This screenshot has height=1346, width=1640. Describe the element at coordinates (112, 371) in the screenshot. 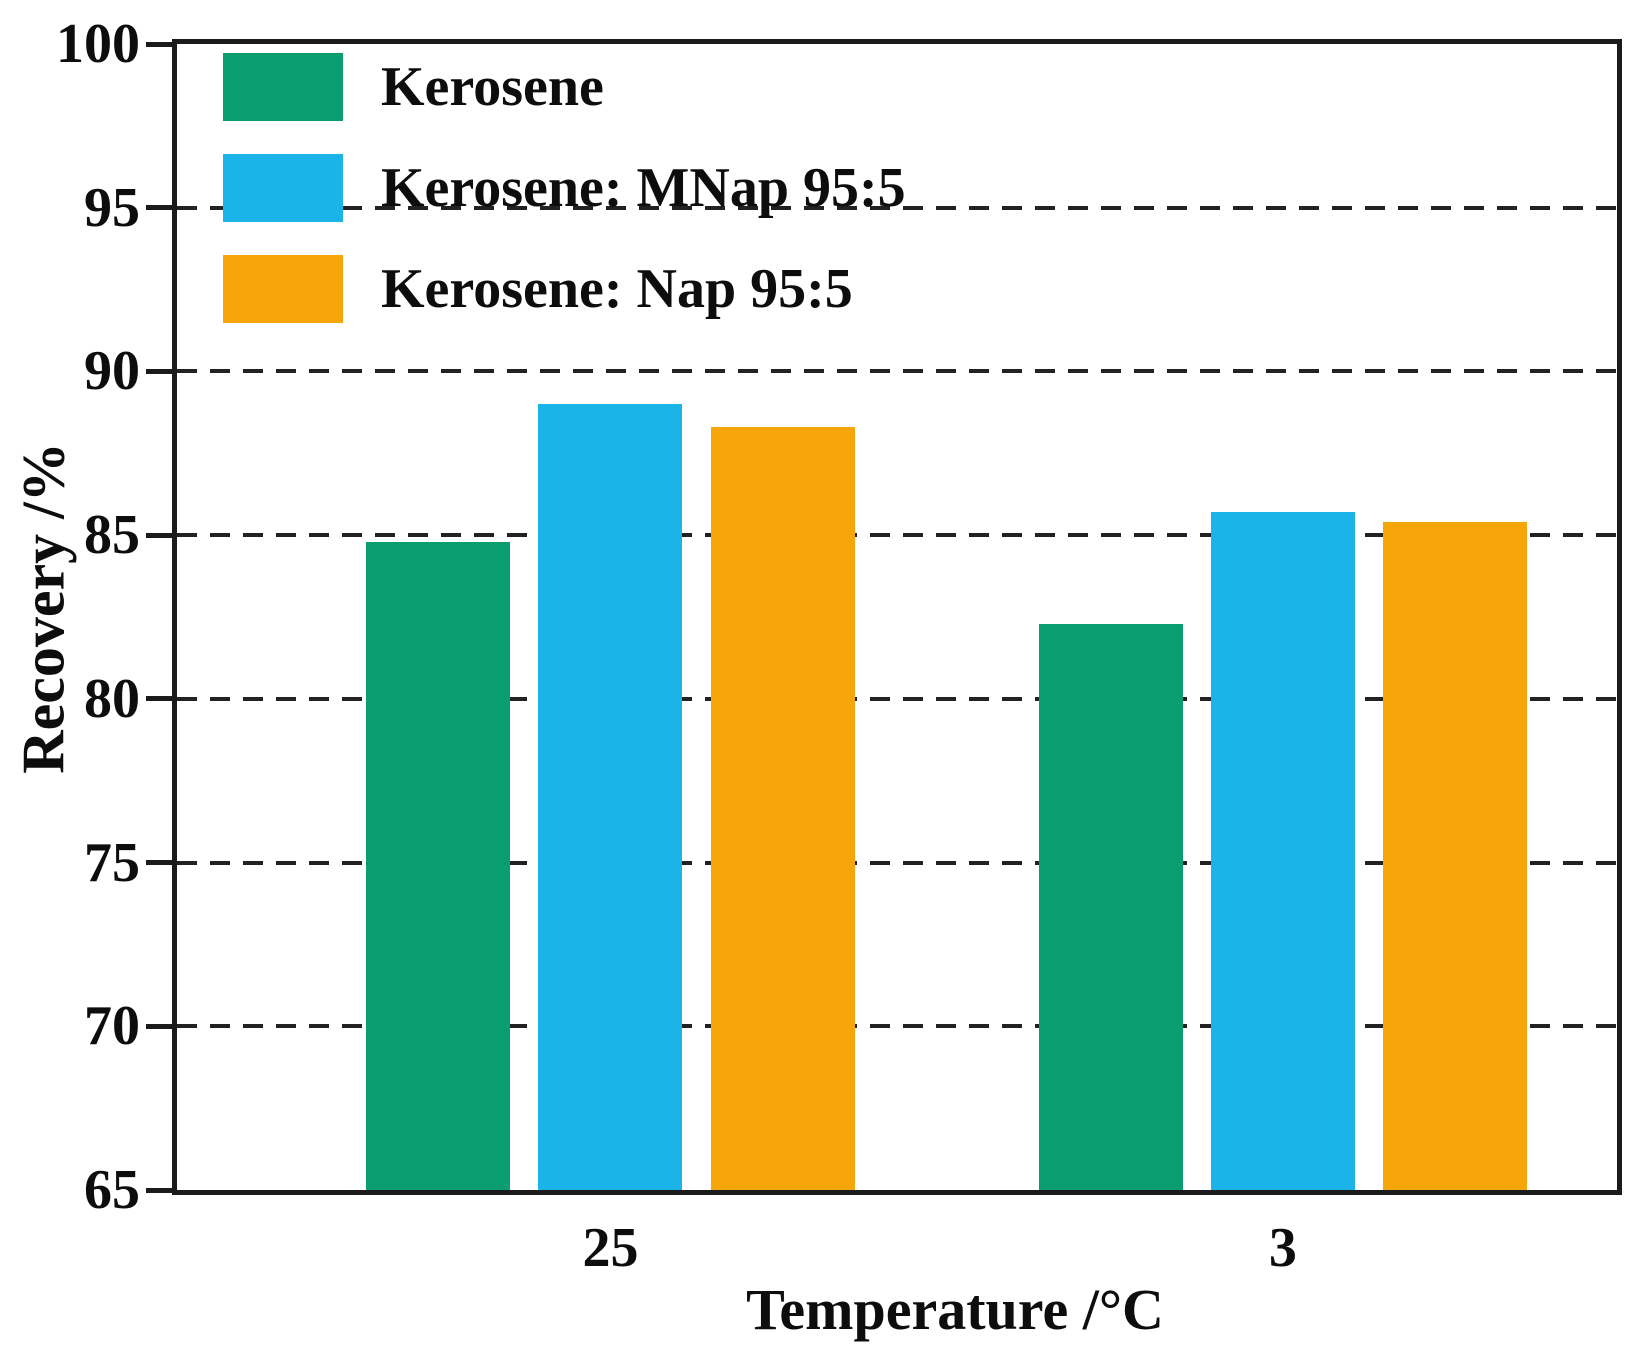

I see `y-tick-label-90: 90` at that location.